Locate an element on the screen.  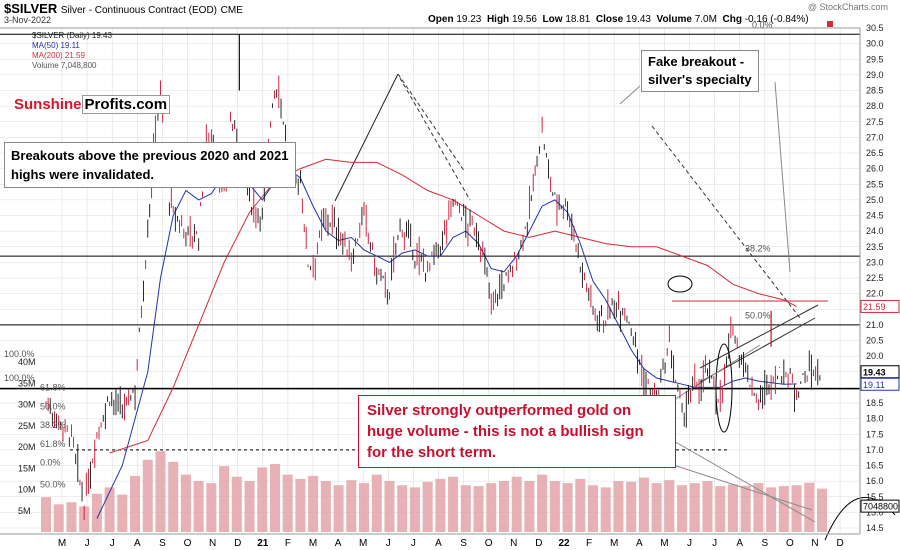
volume-axis: 40M 35M 30M 25M 20M 15M 10M 5M is located at coordinates (27, 436).